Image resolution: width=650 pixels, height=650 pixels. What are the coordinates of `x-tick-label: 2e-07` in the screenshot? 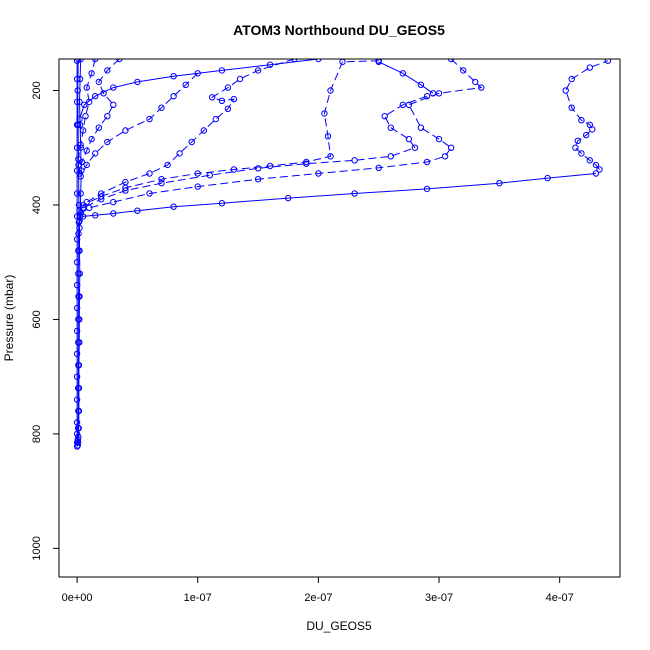 It's located at (318, 598).